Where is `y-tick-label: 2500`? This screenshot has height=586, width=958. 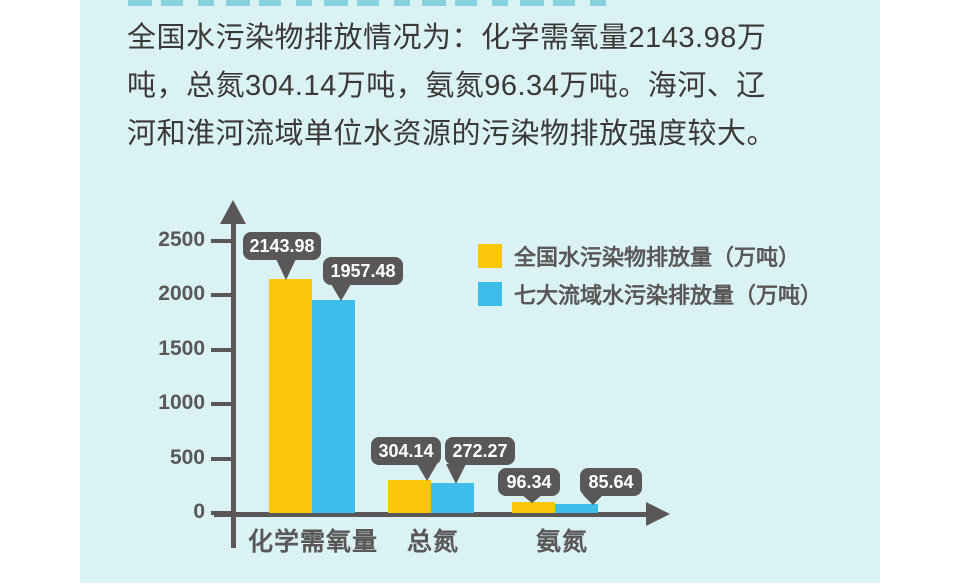 y-tick-label: 2500 is located at coordinates (181, 239).